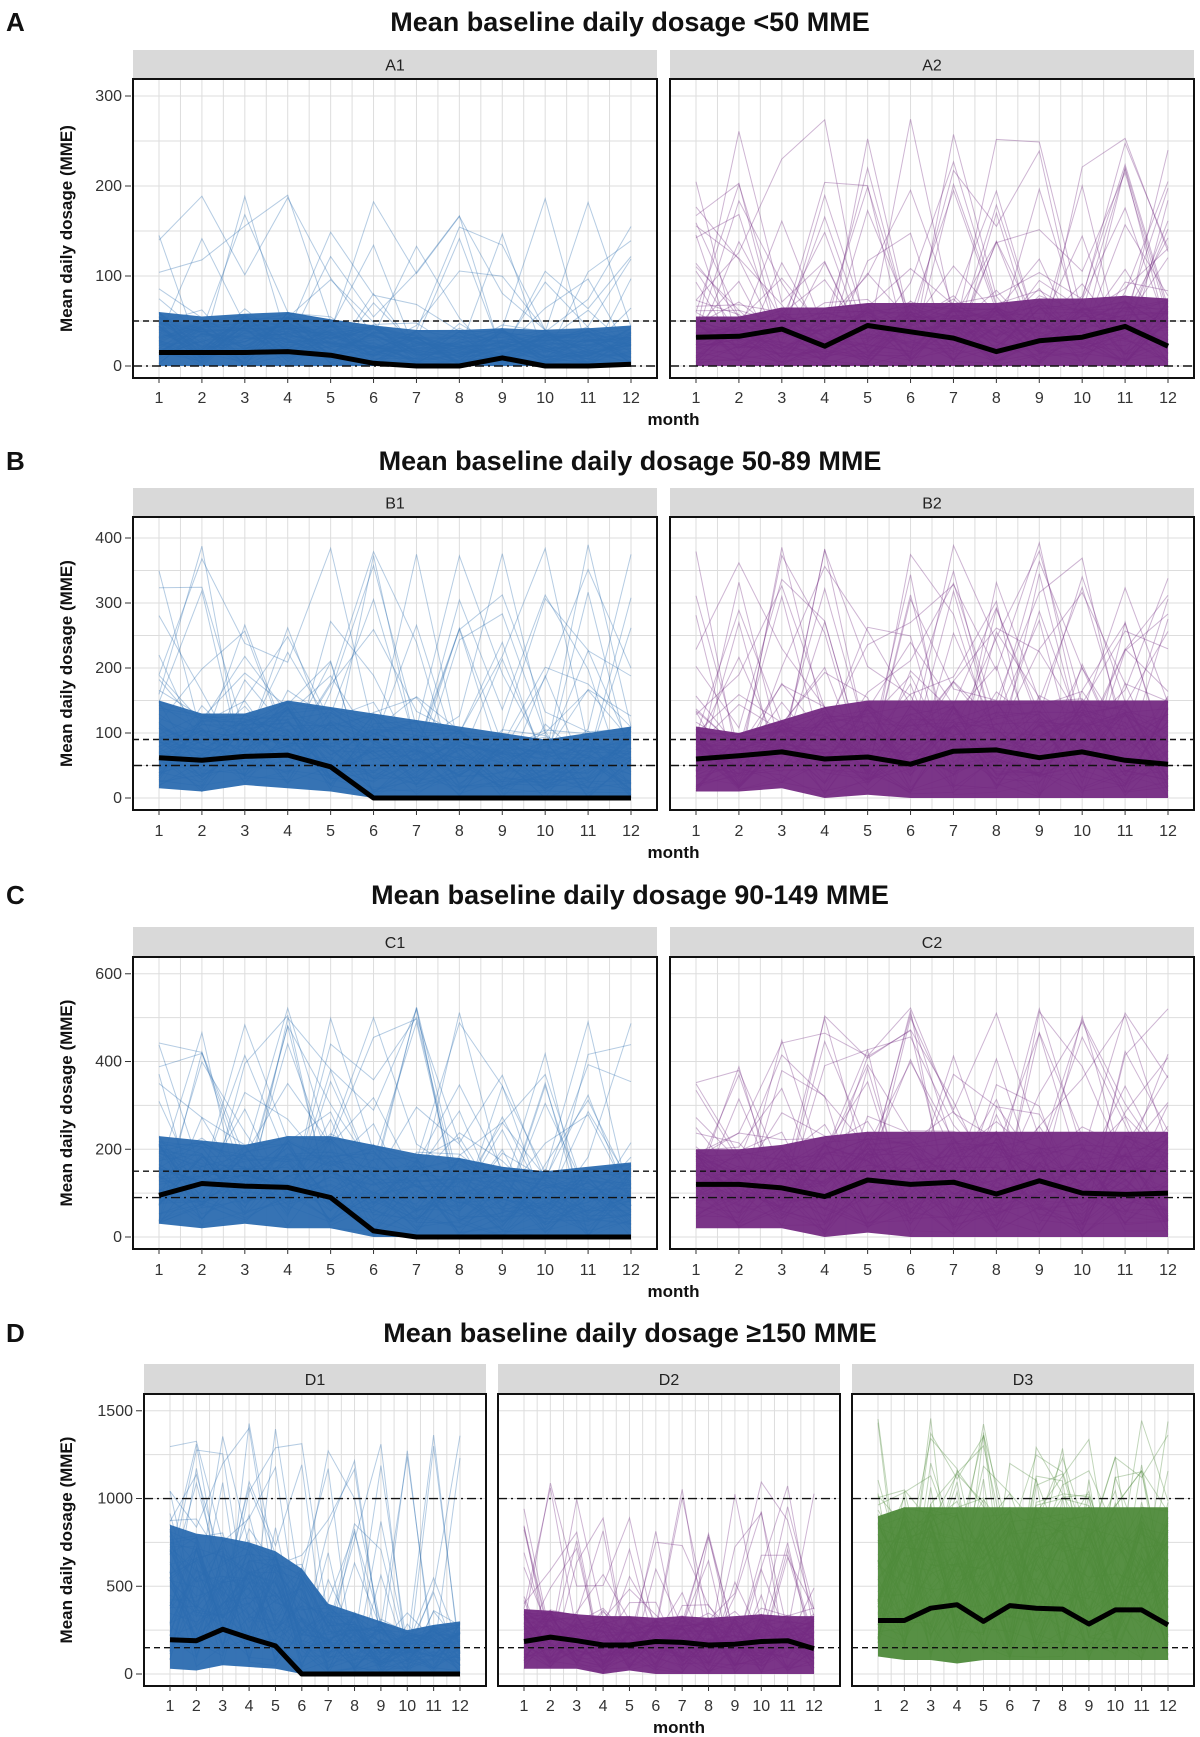 The height and width of the screenshot is (1737, 1200). I want to click on panel-d2: D21 2 3 4 5 6 7 8 9 10 11 12, so click(669, 1539).